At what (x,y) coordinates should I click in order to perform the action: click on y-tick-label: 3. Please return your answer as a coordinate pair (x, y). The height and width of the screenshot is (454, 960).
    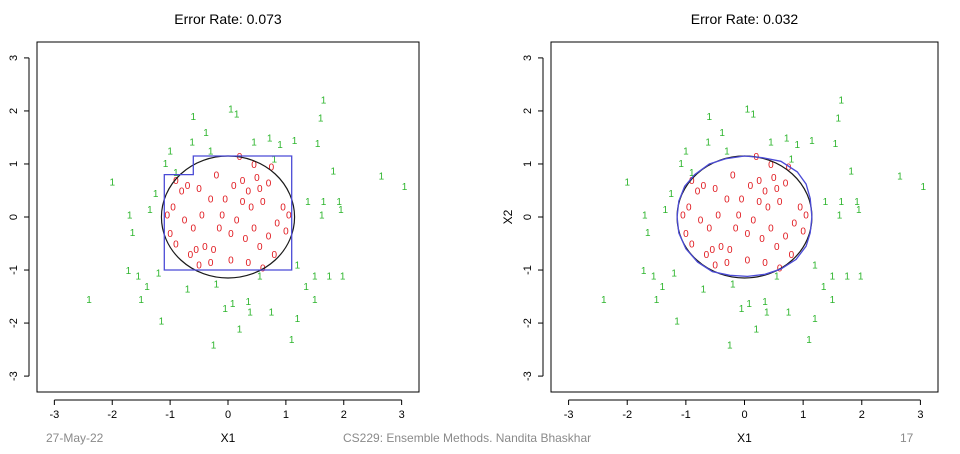
    Looking at the image, I should click on (528, 58).